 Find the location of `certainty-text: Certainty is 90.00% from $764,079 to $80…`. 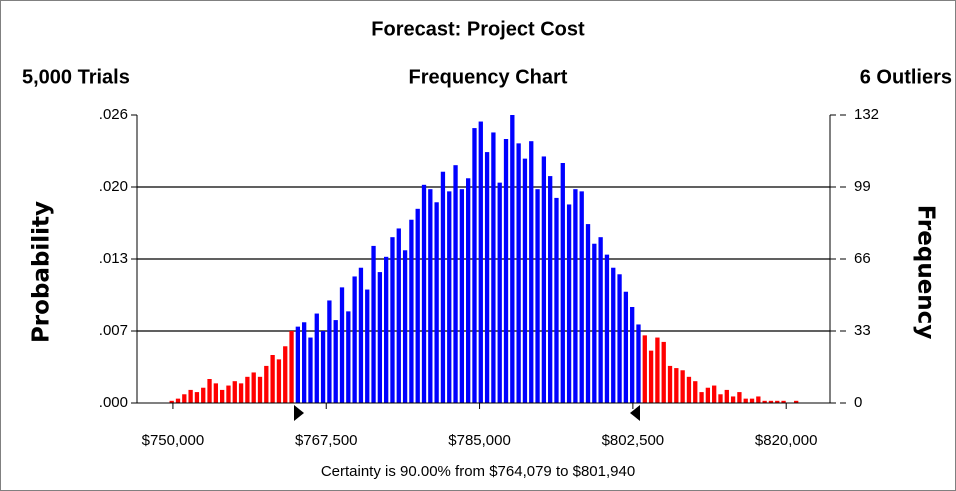

certainty-text: Certainty is 90.00% from $764,079 to $80… is located at coordinates (478, 471).